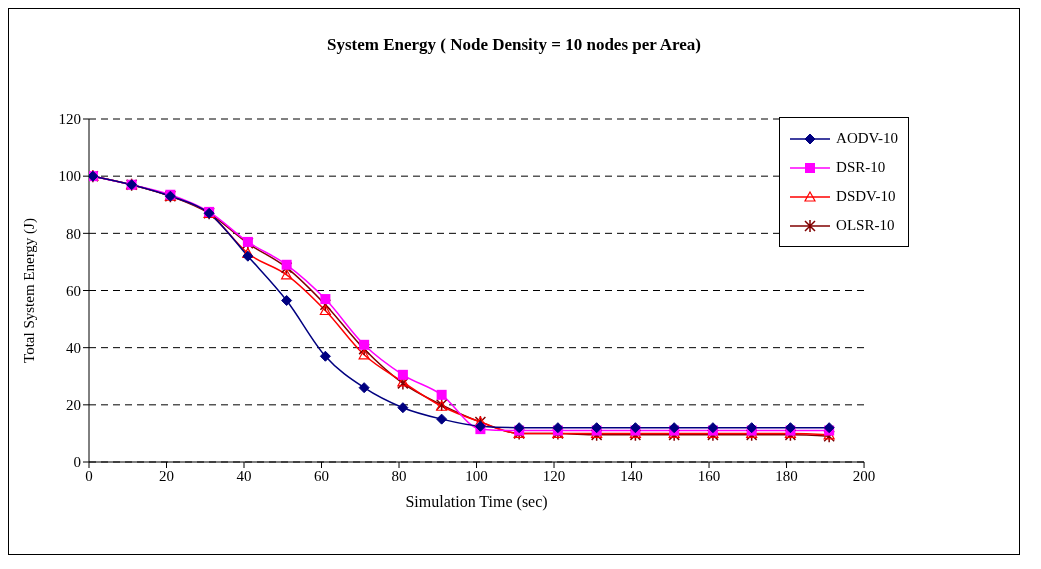 Image resolution: width=1041 pixels, height=569 pixels. Describe the element at coordinates (786, 475) in the screenshot. I see `x-tick-label: 180` at that location.